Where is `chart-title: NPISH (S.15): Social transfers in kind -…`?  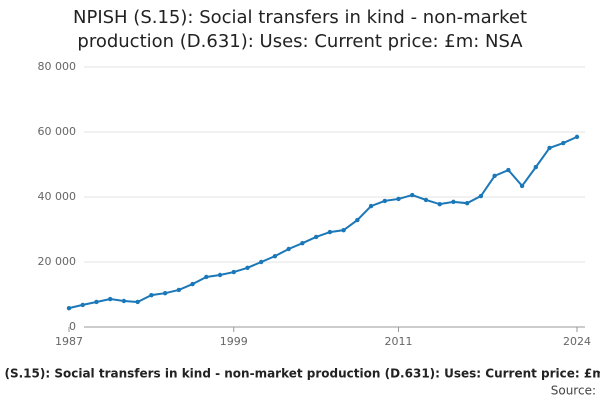 chart-title: NPISH (S.15): Social transfers in kind -… is located at coordinates (300, 29).